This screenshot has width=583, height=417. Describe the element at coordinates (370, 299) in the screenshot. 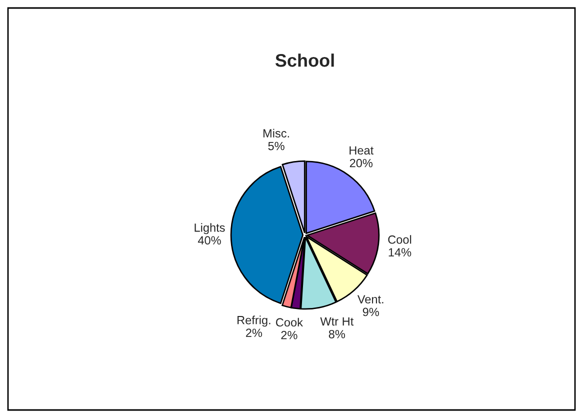

I see `slice-label: Vent.` at that location.